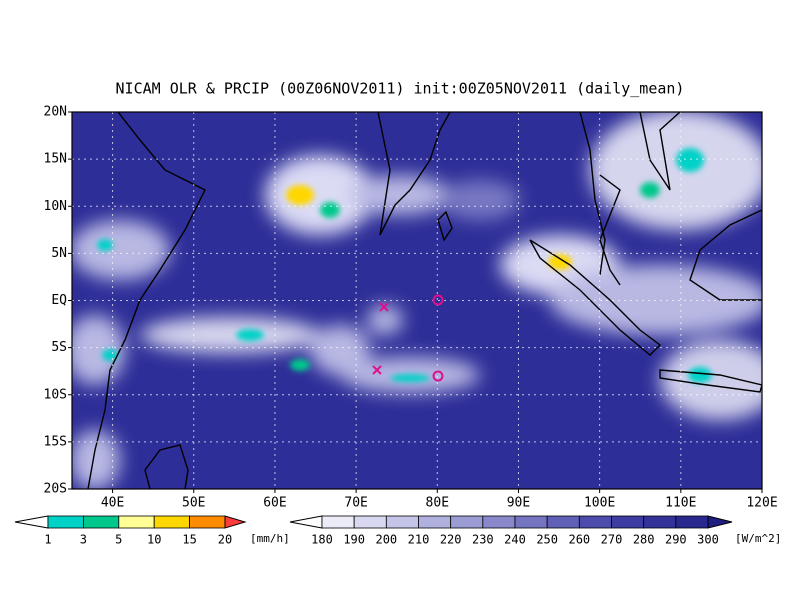 This screenshot has width=800, height=600. Describe the element at coordinates (189, 540) in the screenshot. I see `legend-label: 15` at that location.